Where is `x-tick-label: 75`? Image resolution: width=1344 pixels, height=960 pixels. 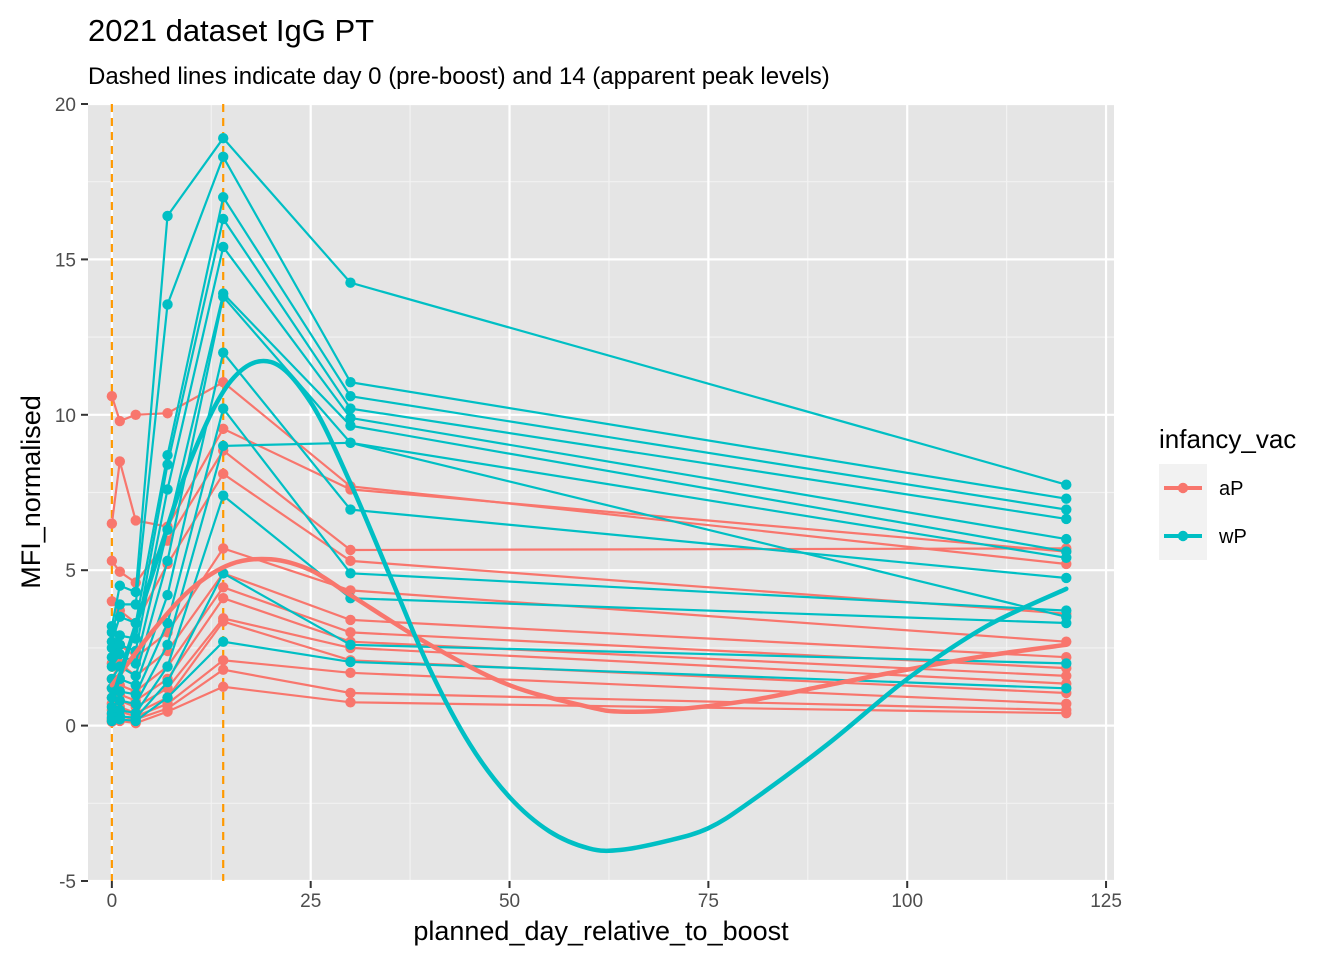 x-tick-label: 75 is located at coordinates (708, 901).